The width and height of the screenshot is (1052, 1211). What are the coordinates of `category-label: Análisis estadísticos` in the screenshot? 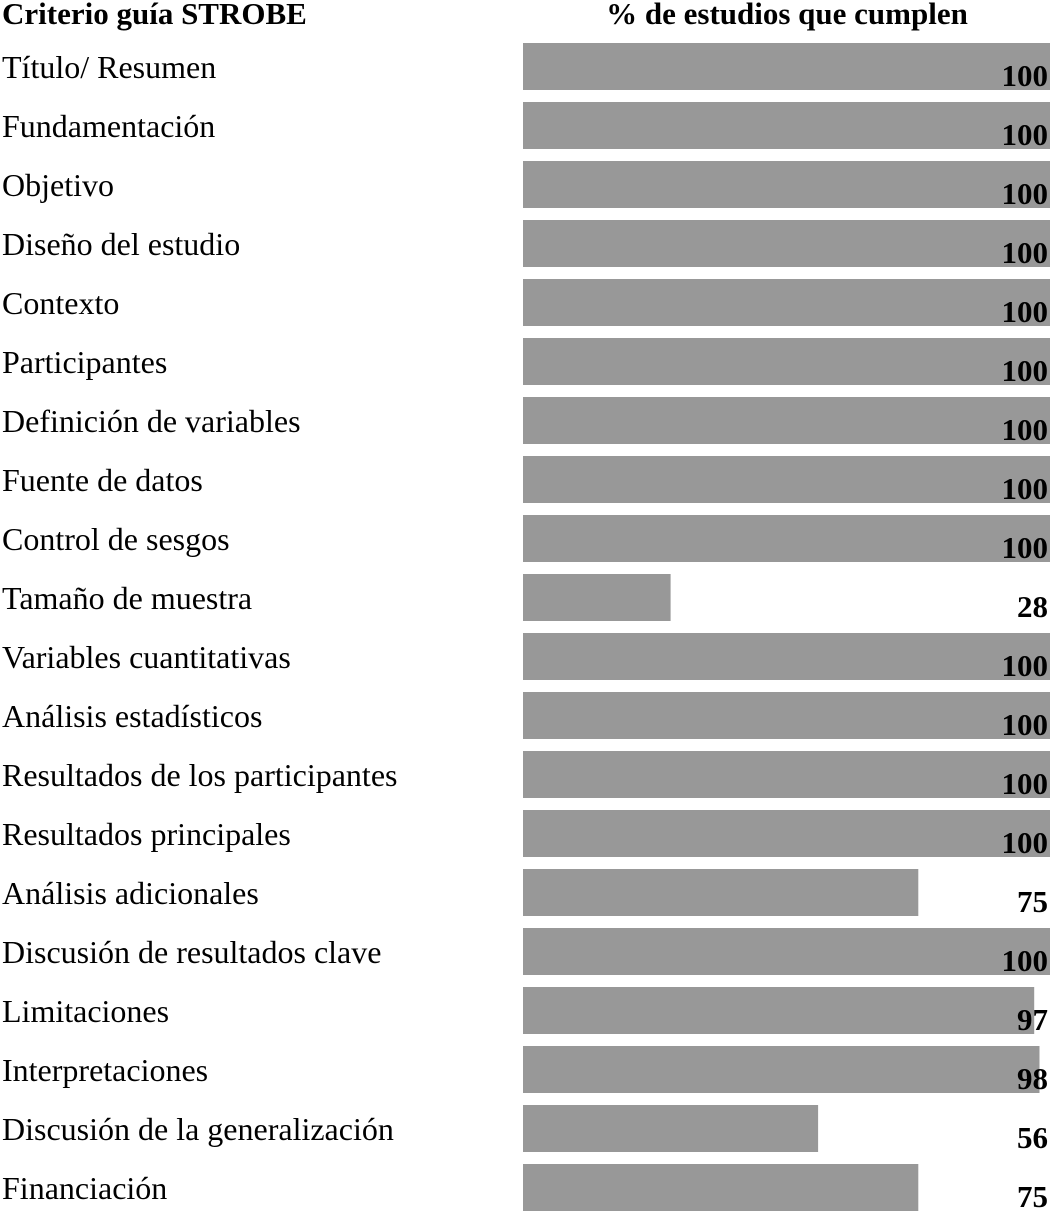 It's located at (132, 716).